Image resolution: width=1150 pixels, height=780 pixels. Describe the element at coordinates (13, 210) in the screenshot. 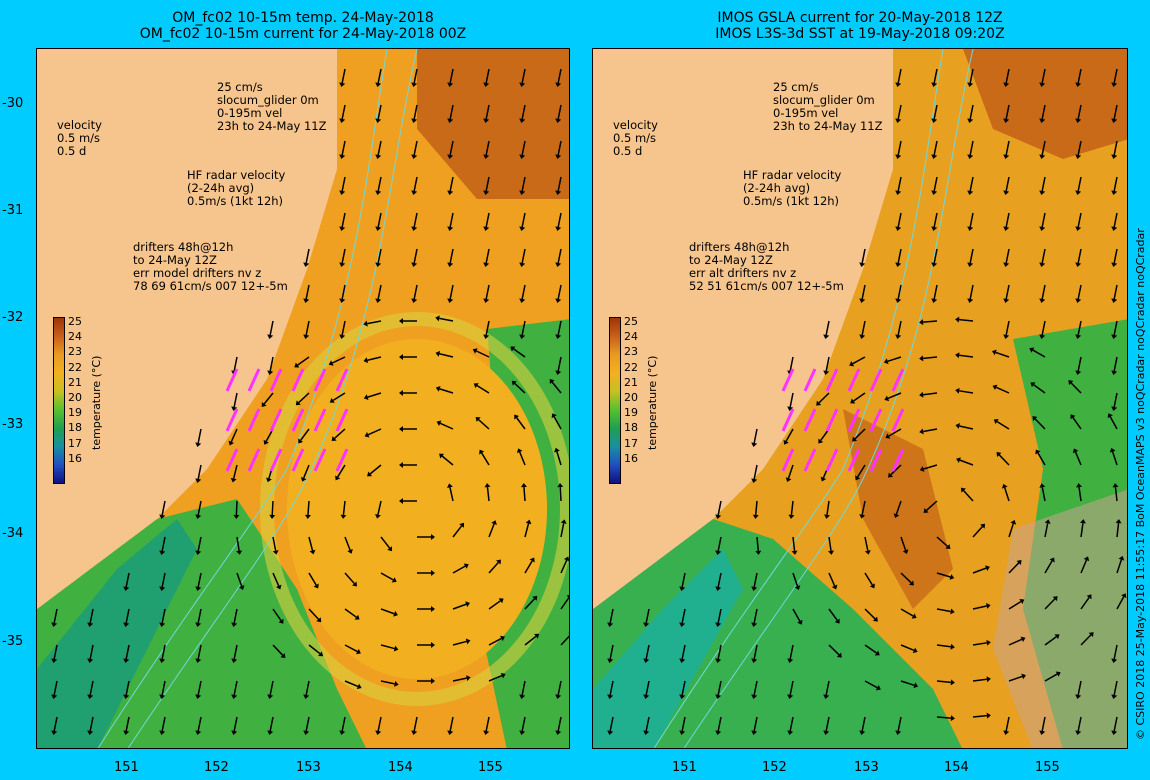

I see `lat-tick: -31` at that location.